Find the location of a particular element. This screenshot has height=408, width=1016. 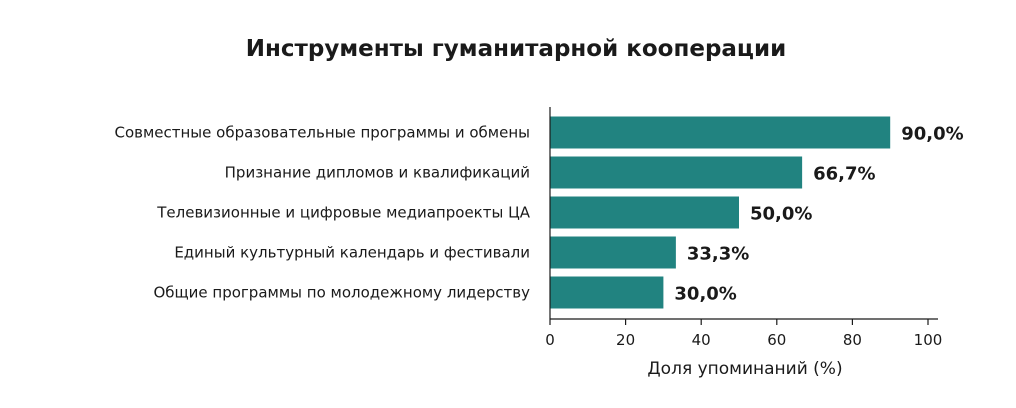

x-tick-label: 100 is located at coordinates (928, 340).